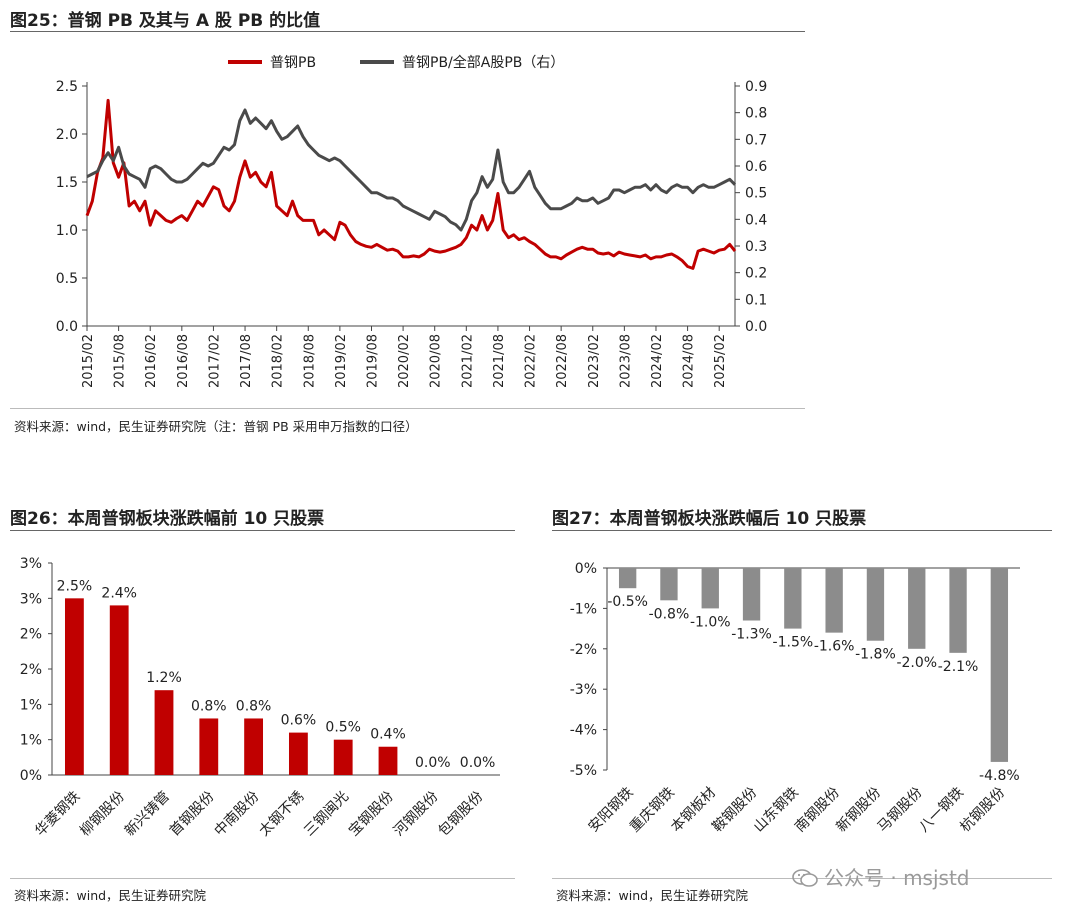  Describe the element at coordinates (793, 643) in the screenshot. I see `bar-value-label: -1.5%` at that location.